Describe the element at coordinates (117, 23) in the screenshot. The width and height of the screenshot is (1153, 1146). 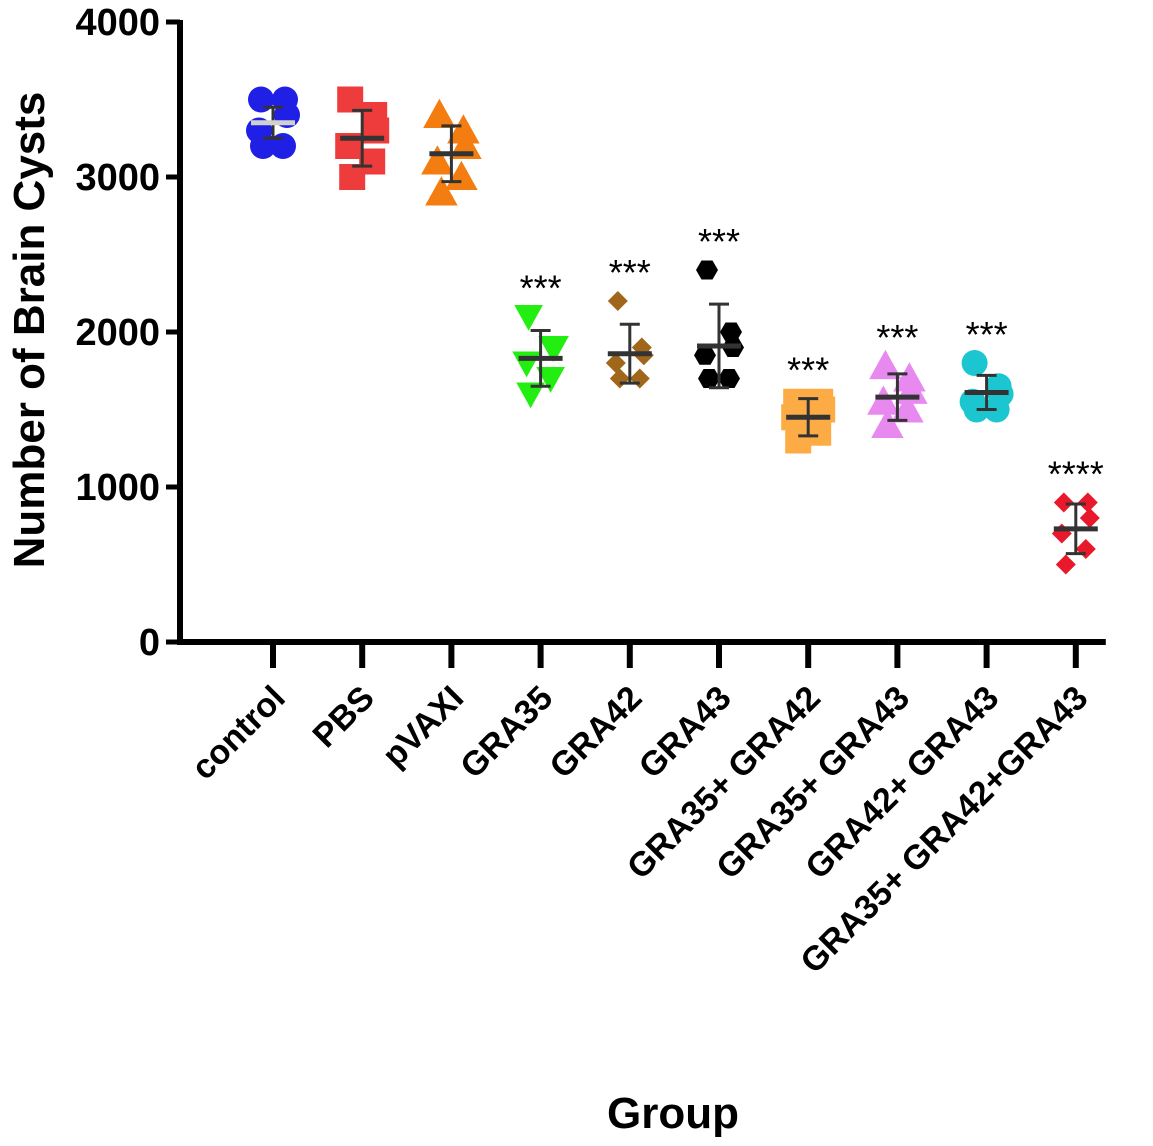
I see `y-tick-label: 4000` at that location.